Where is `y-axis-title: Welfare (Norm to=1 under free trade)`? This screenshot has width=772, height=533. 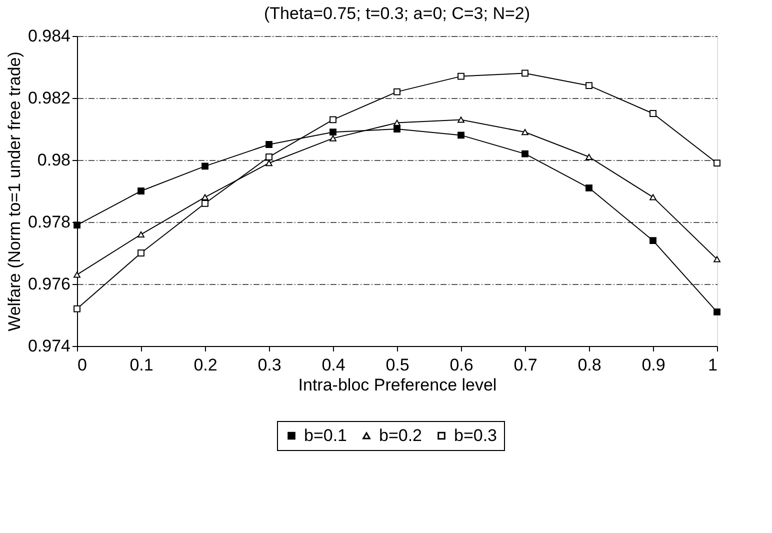 y-axis-title: Welfare (Norm to=1 under free trade) is located at coordinates (14, 192).